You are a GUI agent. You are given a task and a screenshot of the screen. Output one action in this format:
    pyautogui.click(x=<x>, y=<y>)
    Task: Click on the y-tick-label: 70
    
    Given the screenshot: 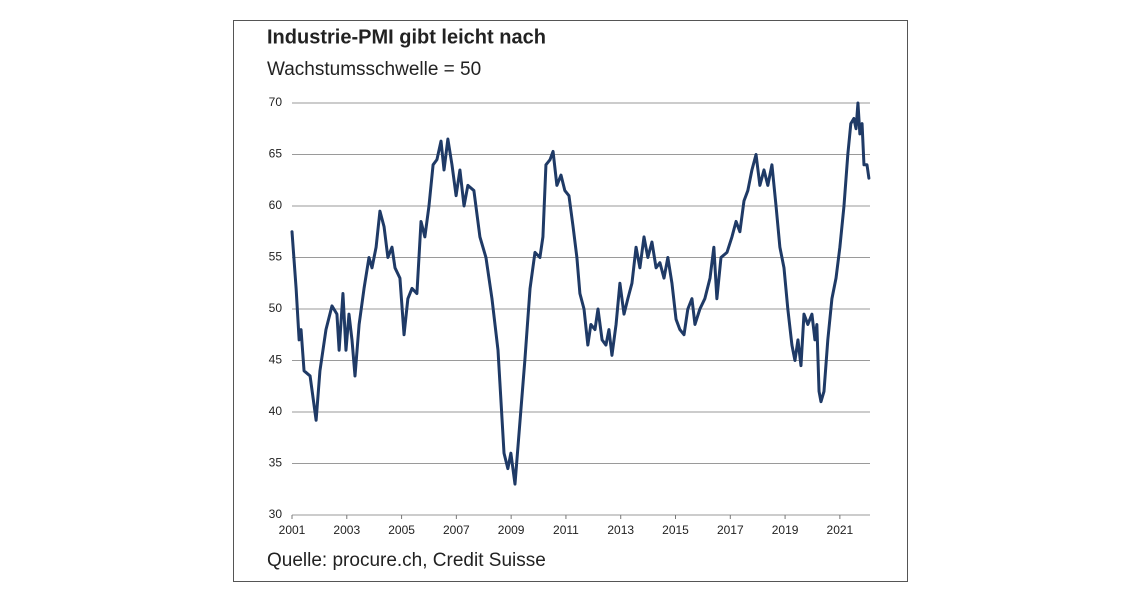 What is the action you would take?
    pyautogui.click(x=276, y=102)
    